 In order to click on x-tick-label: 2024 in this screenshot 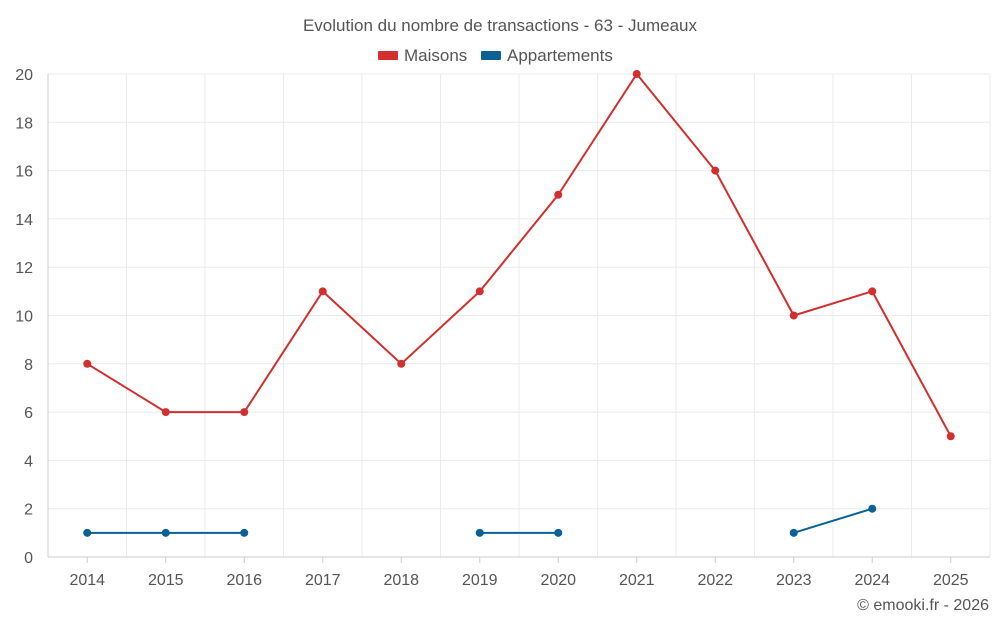, I will do `click(872, 580)`.